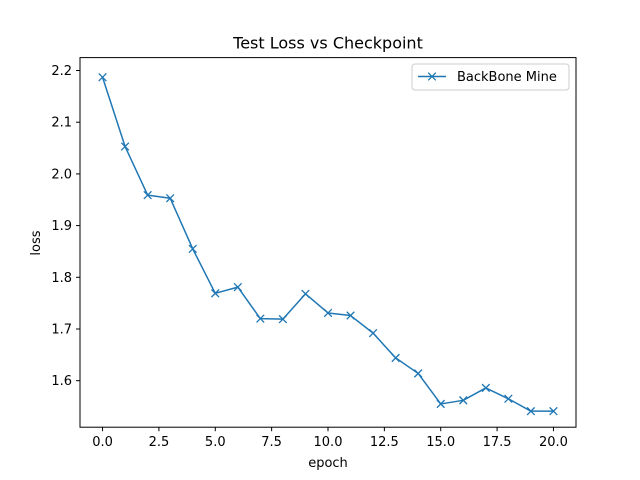 Image resolution: width=640 pixels, height=480 pixels. Describe the element at coordinates (61, 71) in the screenshot. I see `y-tick-label: 2.2` at that location.